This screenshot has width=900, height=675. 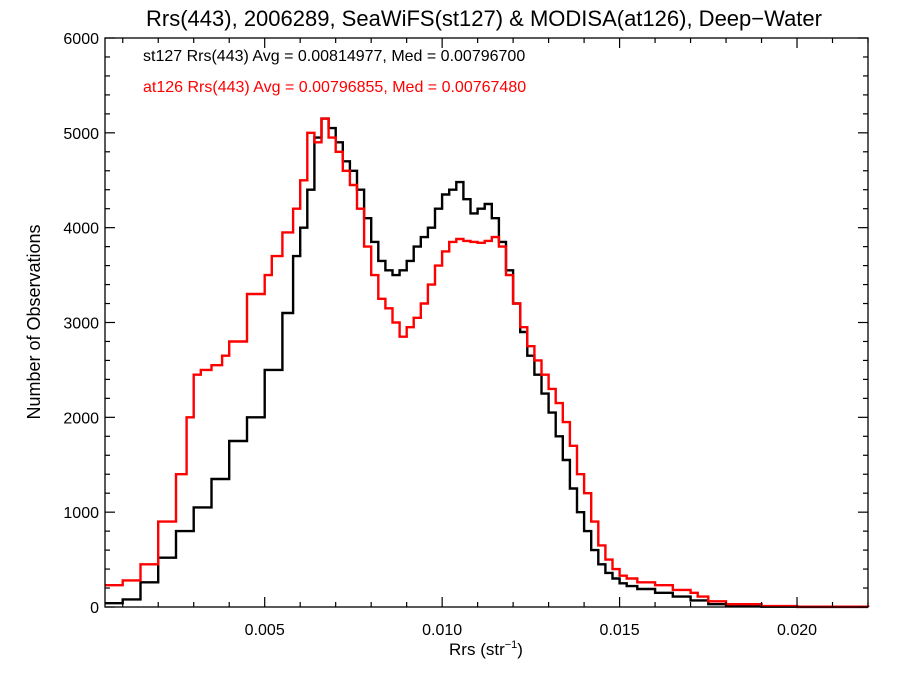 What do you see at coordinates (442, 630) in the screenshot?
I see `x-tick-label: 0.010` at bounding box center [442, 630].